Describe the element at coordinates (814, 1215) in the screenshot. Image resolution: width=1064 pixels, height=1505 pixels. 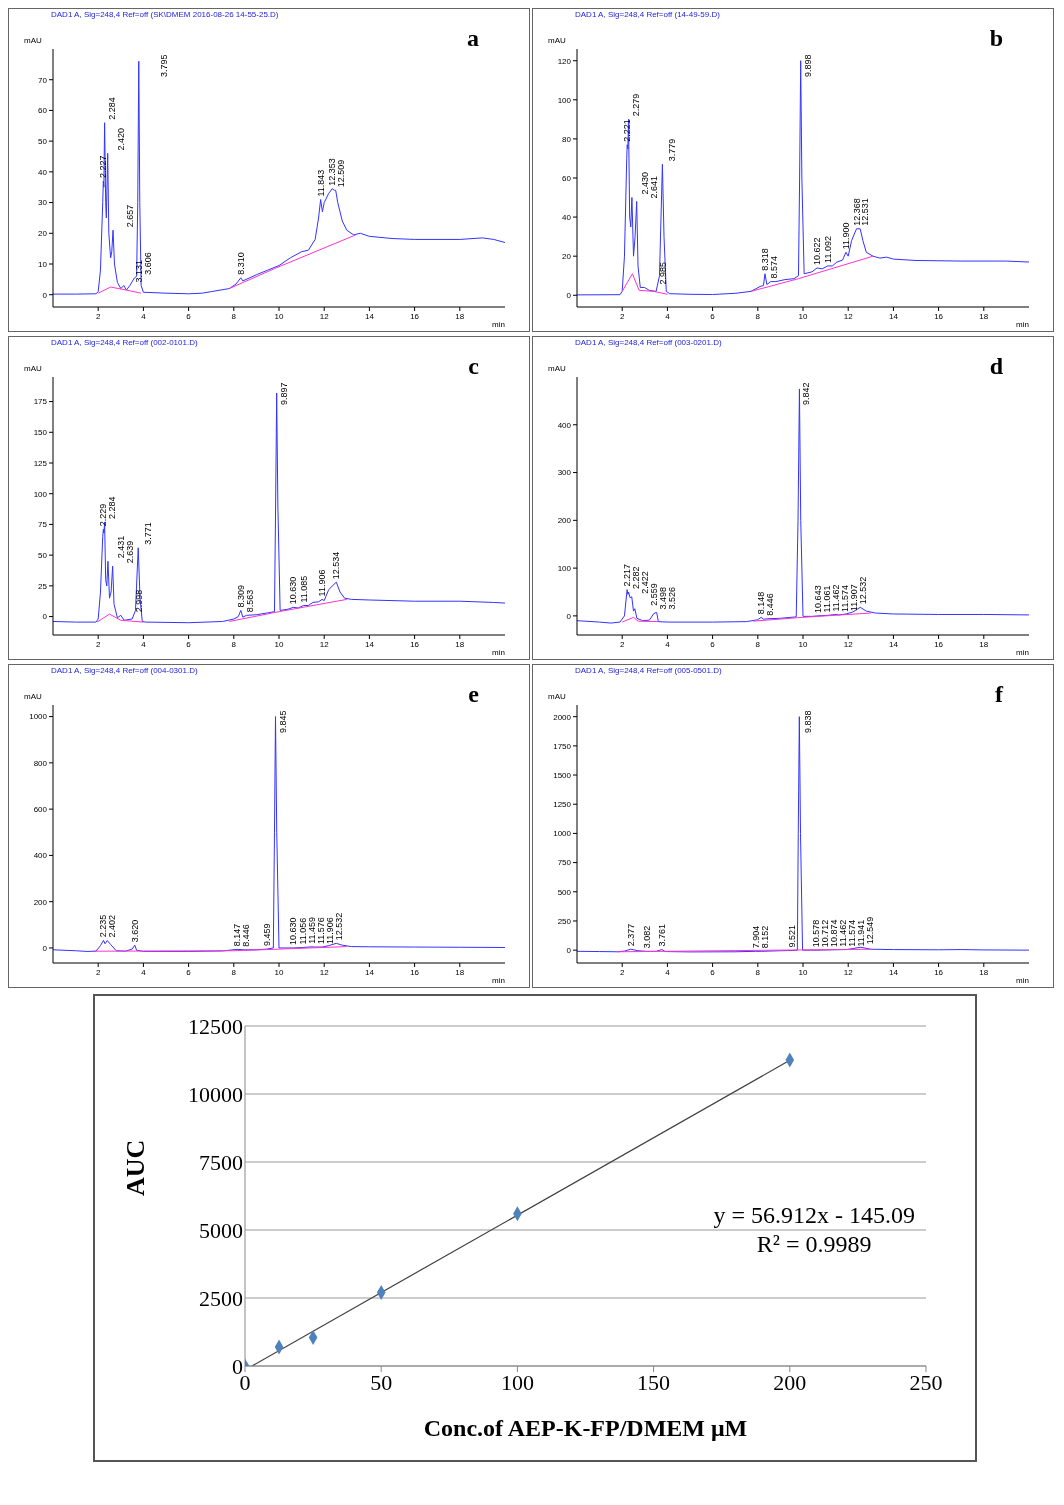
I see `annotation: y = 56.912x - 145.09` at that location.